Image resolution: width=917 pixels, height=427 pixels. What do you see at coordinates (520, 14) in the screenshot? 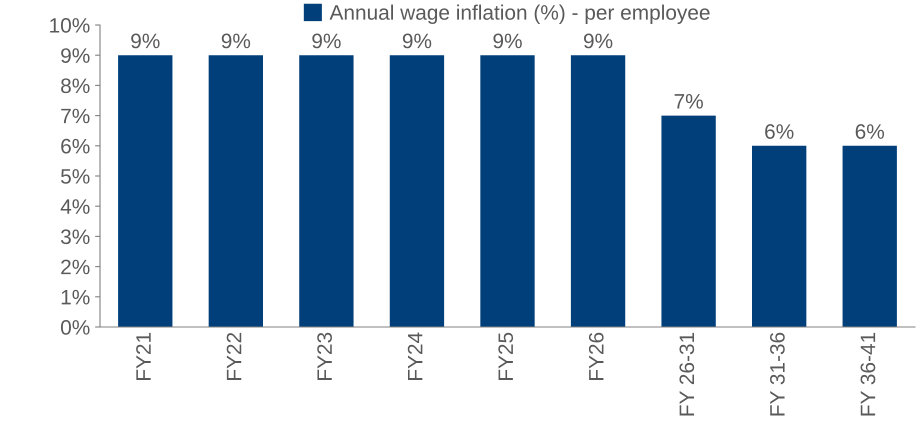
I see `legend-label: Annual wage inflation (%) - per employee` at bounding box center [520, 14].